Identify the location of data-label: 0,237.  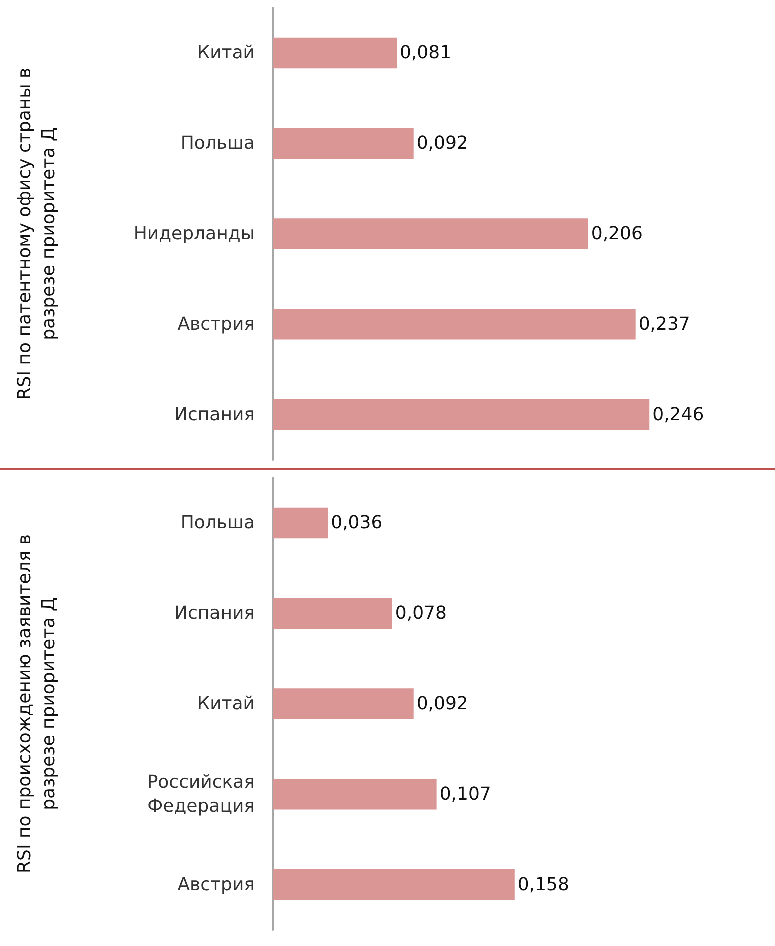
(664, 324).